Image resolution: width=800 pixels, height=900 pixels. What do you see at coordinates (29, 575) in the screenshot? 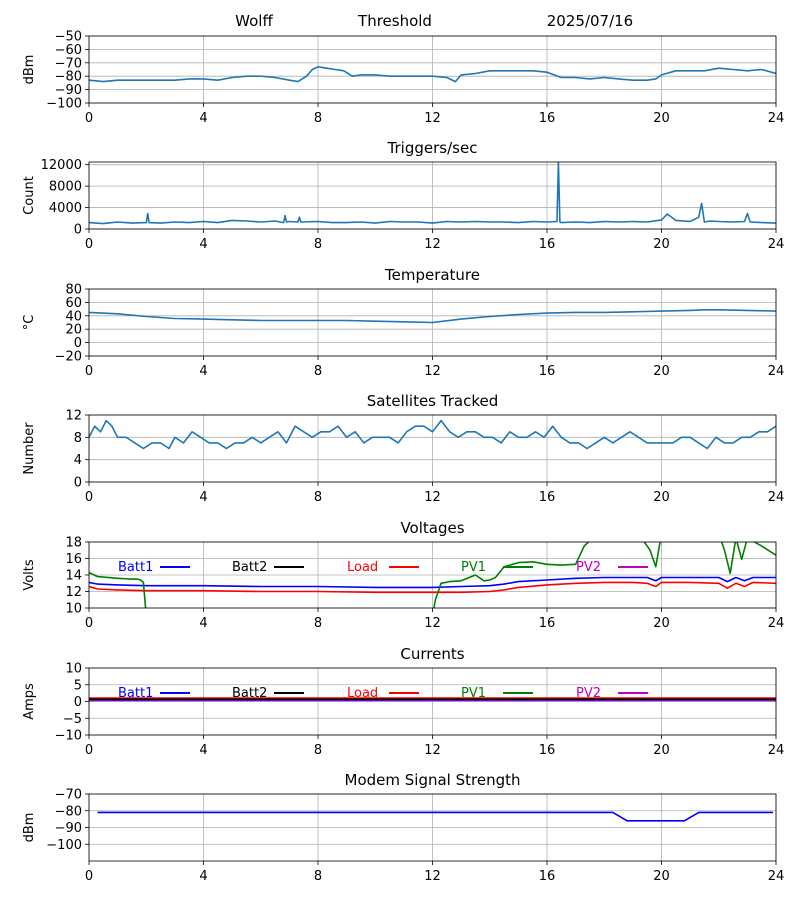
I see `y-axis-label: Volts` at bounding box center [29, 575].